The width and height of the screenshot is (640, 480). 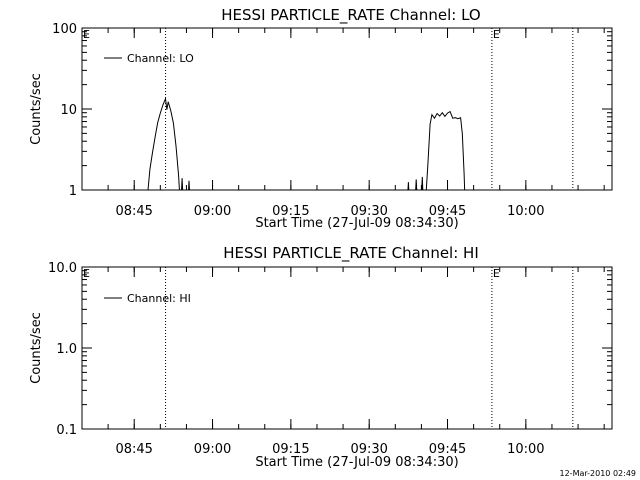 What do you see at coordinates (68, 110) in the screenshot?
I see `y-tick-label: 10` at bounding box center [68, 110].